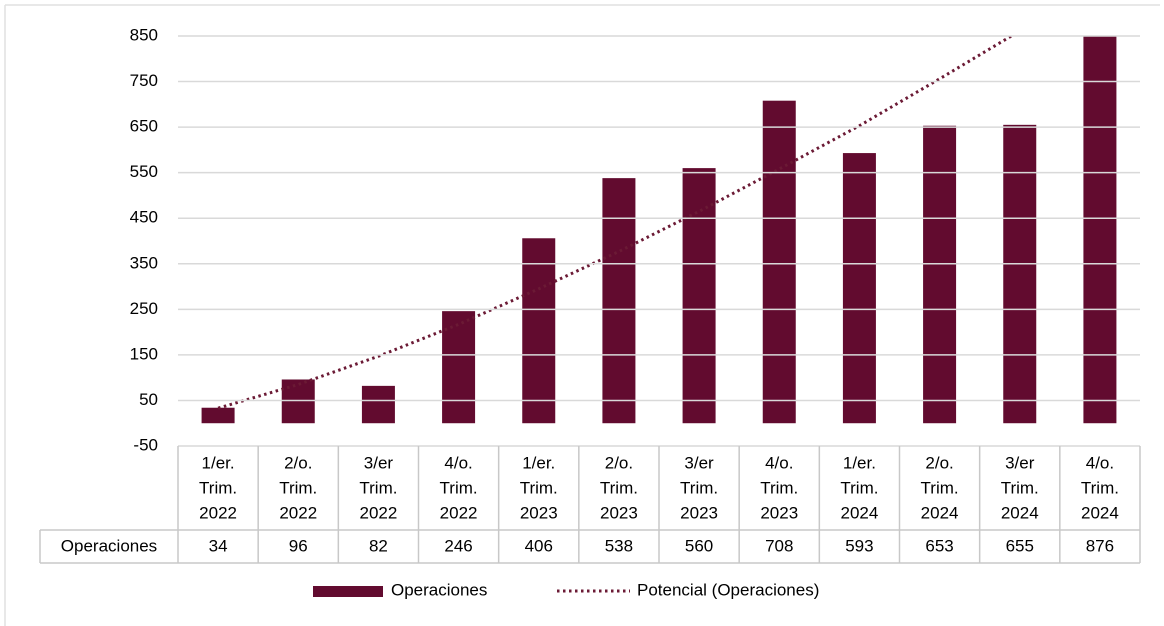  Describe the element at coordinates (144, 34) in the screenshot. I see `y-tick-label: 850` at that location.